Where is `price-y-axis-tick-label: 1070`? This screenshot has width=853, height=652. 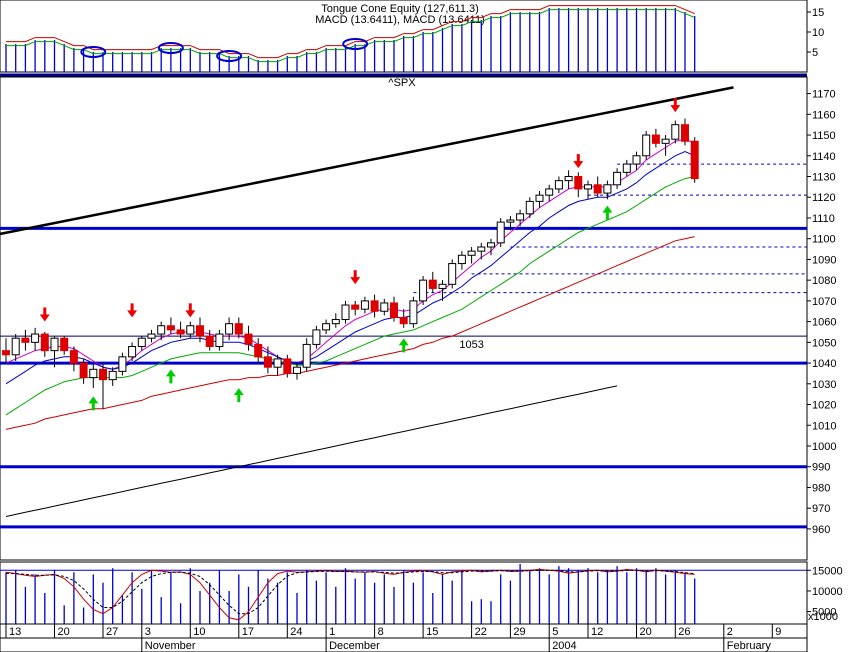
price-y-axis-tick-label: 1070 is located at coordinates (824, 302).